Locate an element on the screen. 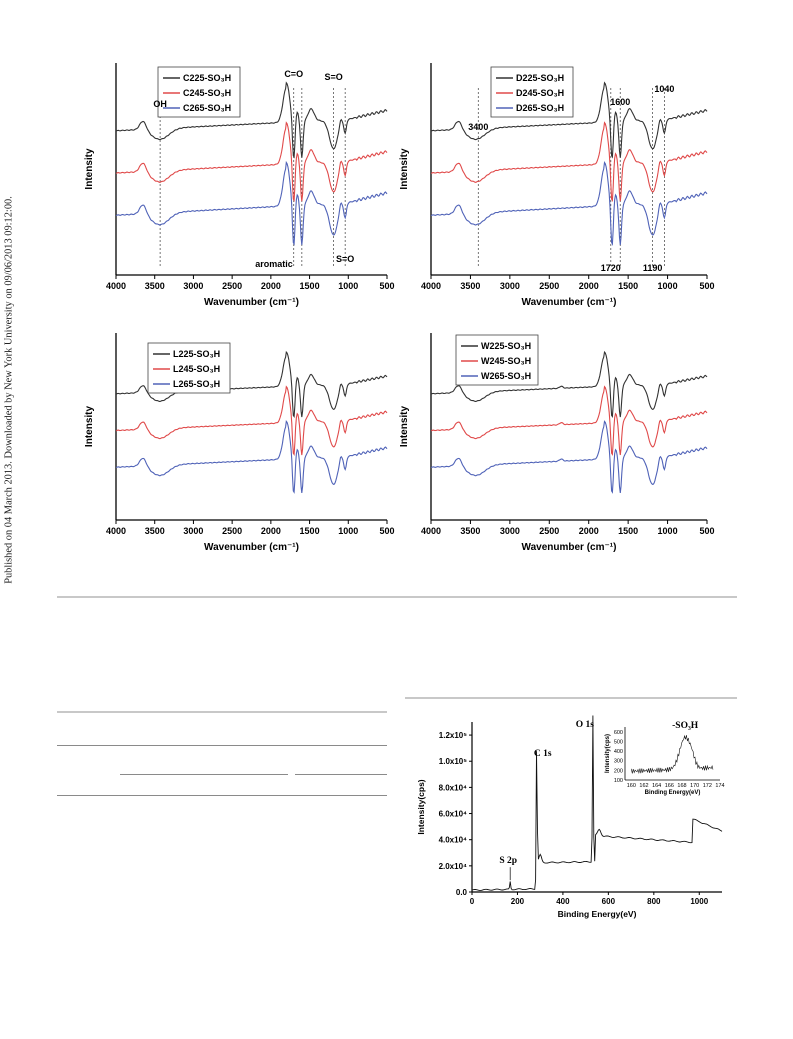  x-tick-label: 200 is located at coordinates (518, 901).